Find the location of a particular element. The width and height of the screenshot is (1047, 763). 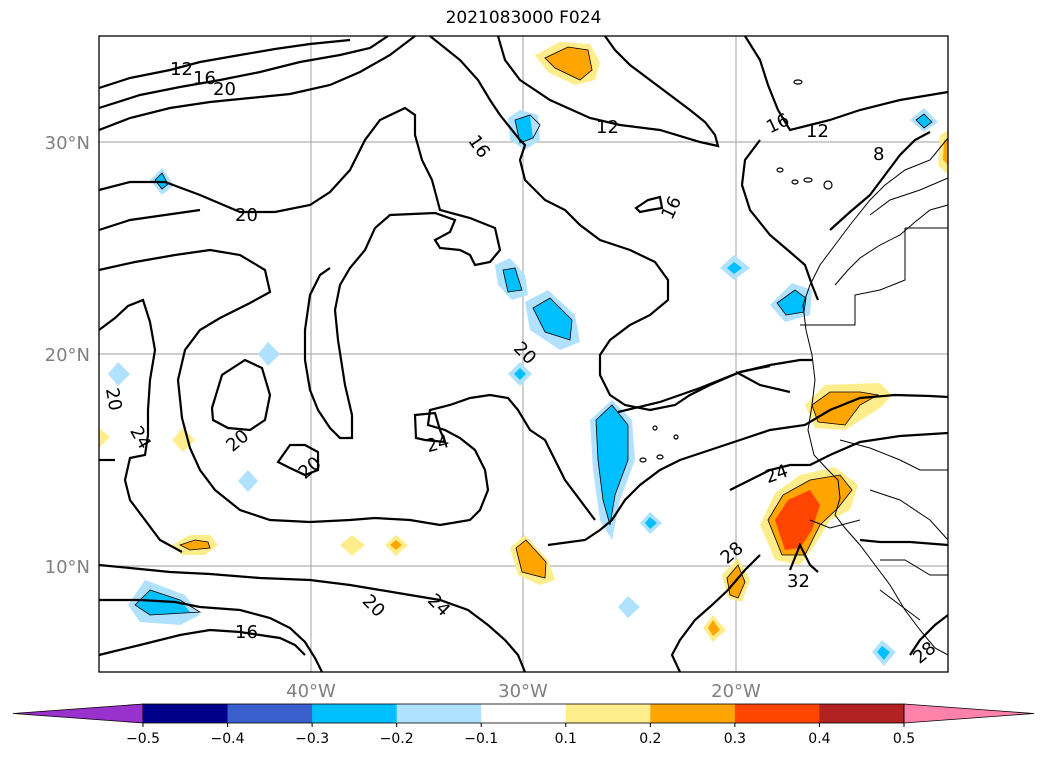

colorbar-tick-label: 0.5 is located at coordinates (904, 739).